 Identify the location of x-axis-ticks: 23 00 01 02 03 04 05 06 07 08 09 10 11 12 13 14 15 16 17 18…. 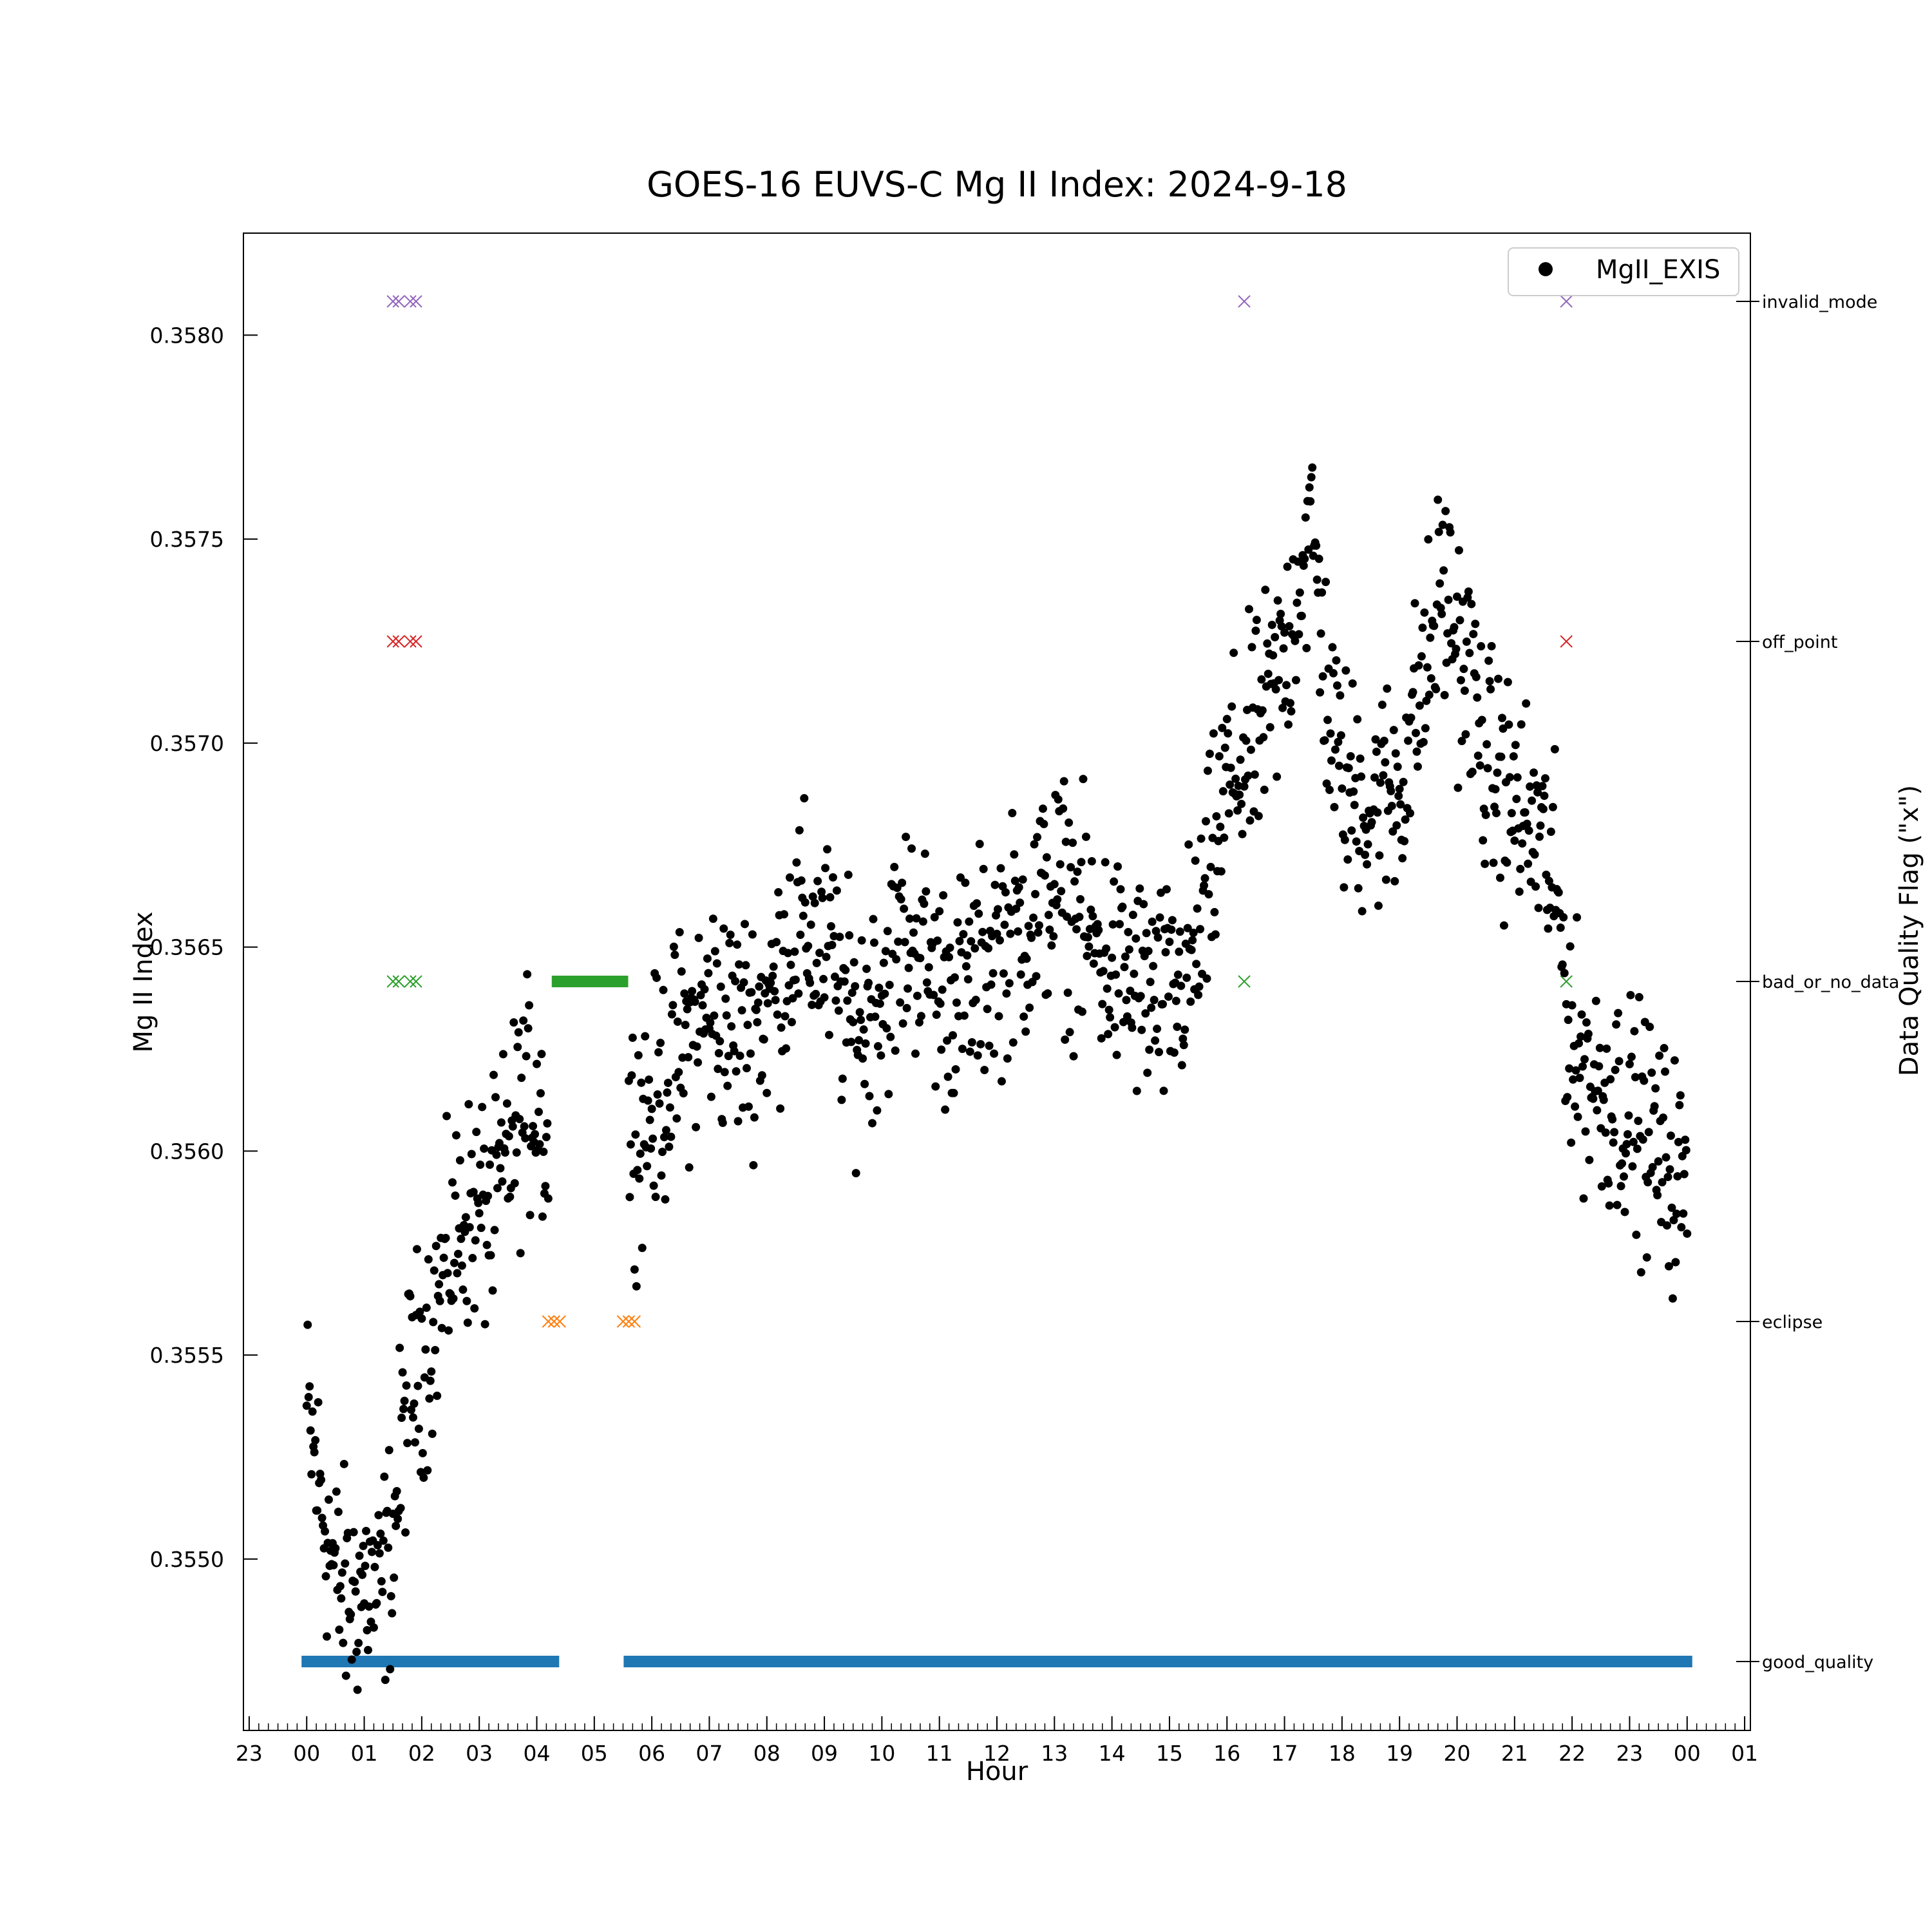
(997, 1741).